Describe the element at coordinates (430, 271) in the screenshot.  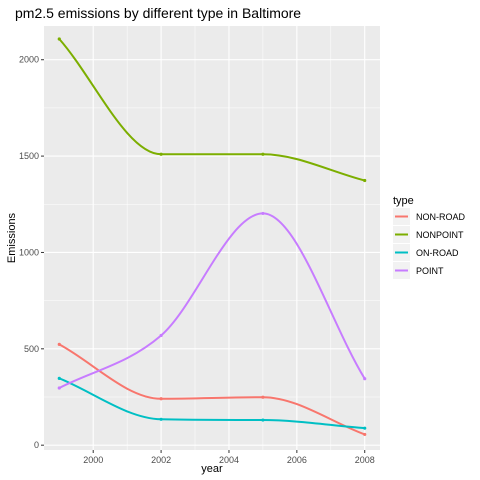
I see `legend-label-point: POINT` at that location.